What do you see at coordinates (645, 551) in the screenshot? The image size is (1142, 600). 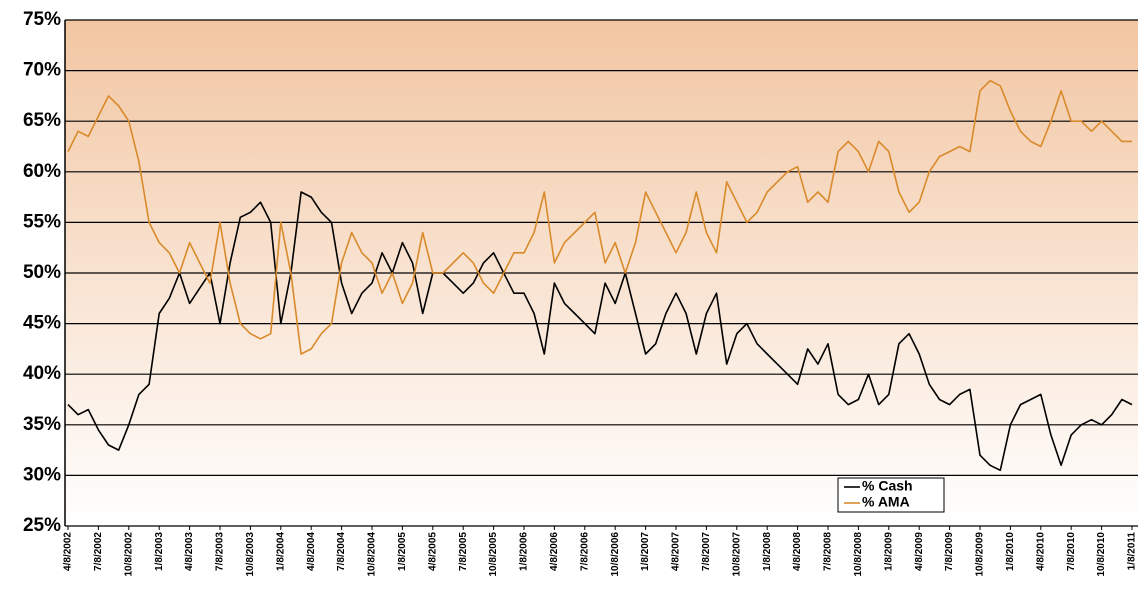 I see `x-tick-label: 1/8/2007` at bounding box center [645, 551].